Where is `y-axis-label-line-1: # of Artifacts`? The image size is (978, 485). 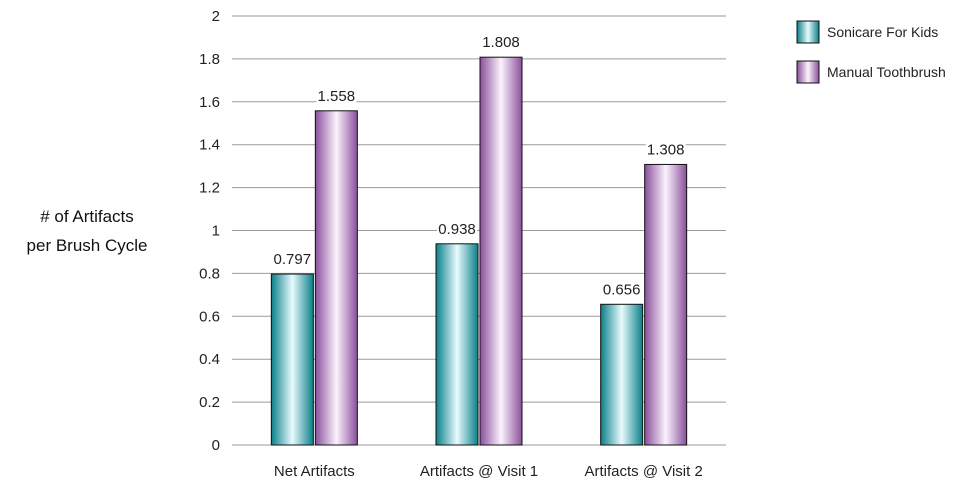 y-axis-label-line-1: # of Artifacts is located at coordinates (87, 216).